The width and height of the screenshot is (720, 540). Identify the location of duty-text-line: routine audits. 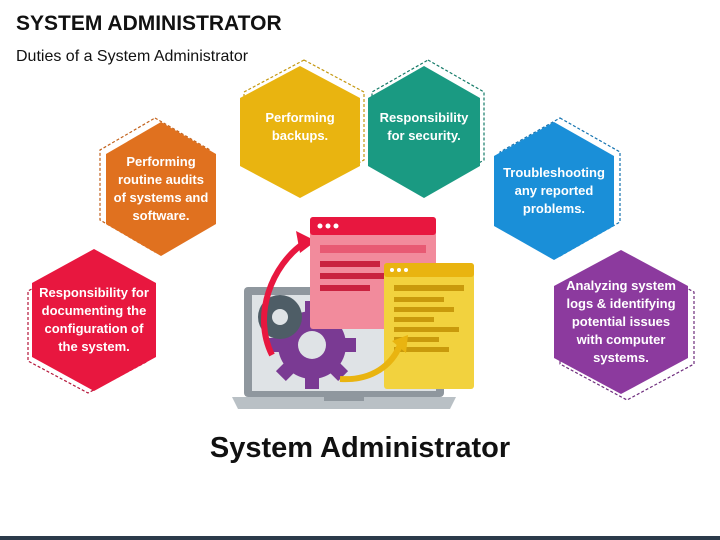
(161, 180).